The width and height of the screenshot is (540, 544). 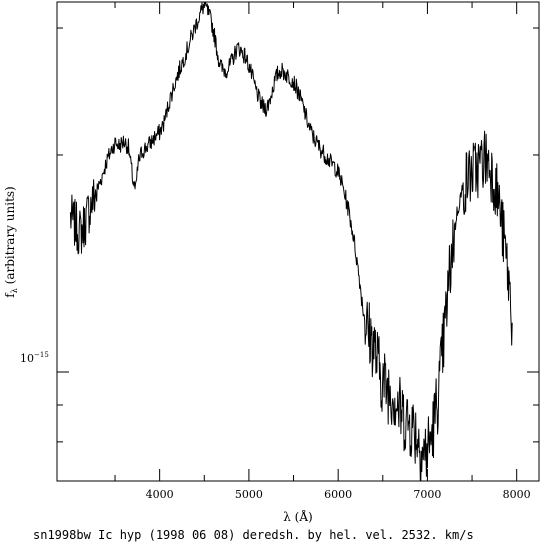 What do you see at coordinates (14, 290) in the screenshot?
I see `y-axis-label-subscript: λ` at bounding box center [14, 290].